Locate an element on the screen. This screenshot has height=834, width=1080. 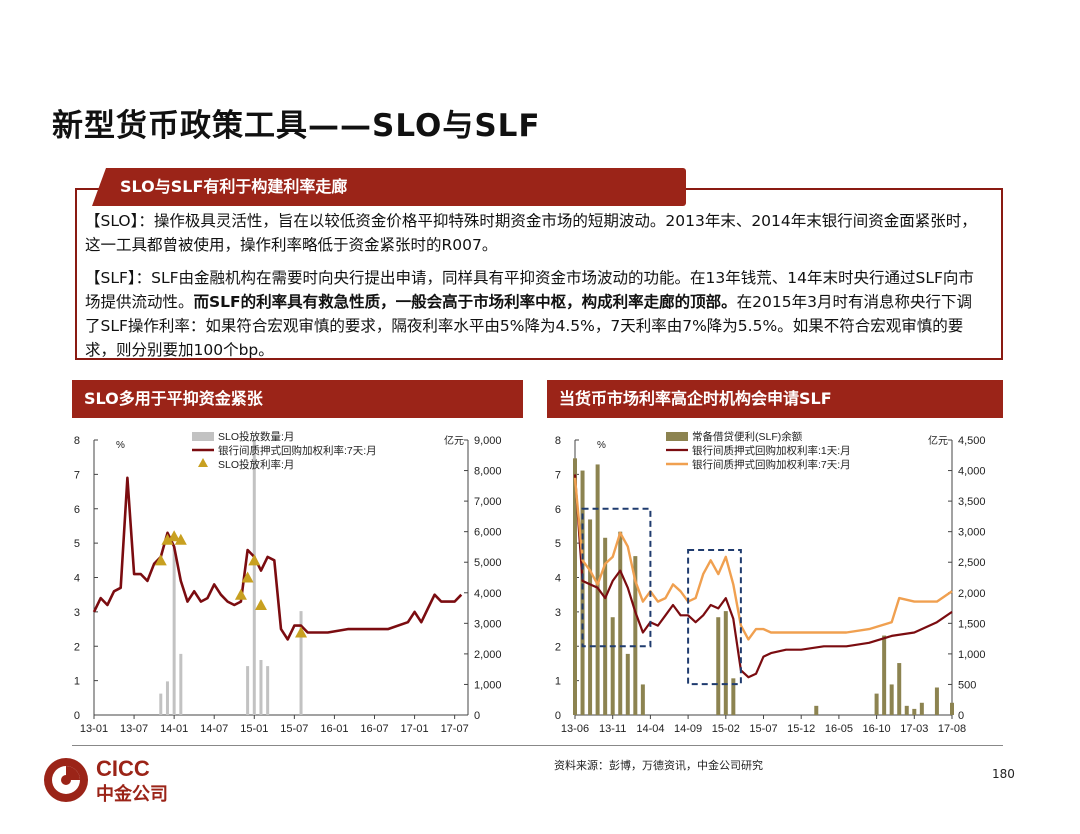
y-left-tick-label: 7 is located at coordinates (77, 475).